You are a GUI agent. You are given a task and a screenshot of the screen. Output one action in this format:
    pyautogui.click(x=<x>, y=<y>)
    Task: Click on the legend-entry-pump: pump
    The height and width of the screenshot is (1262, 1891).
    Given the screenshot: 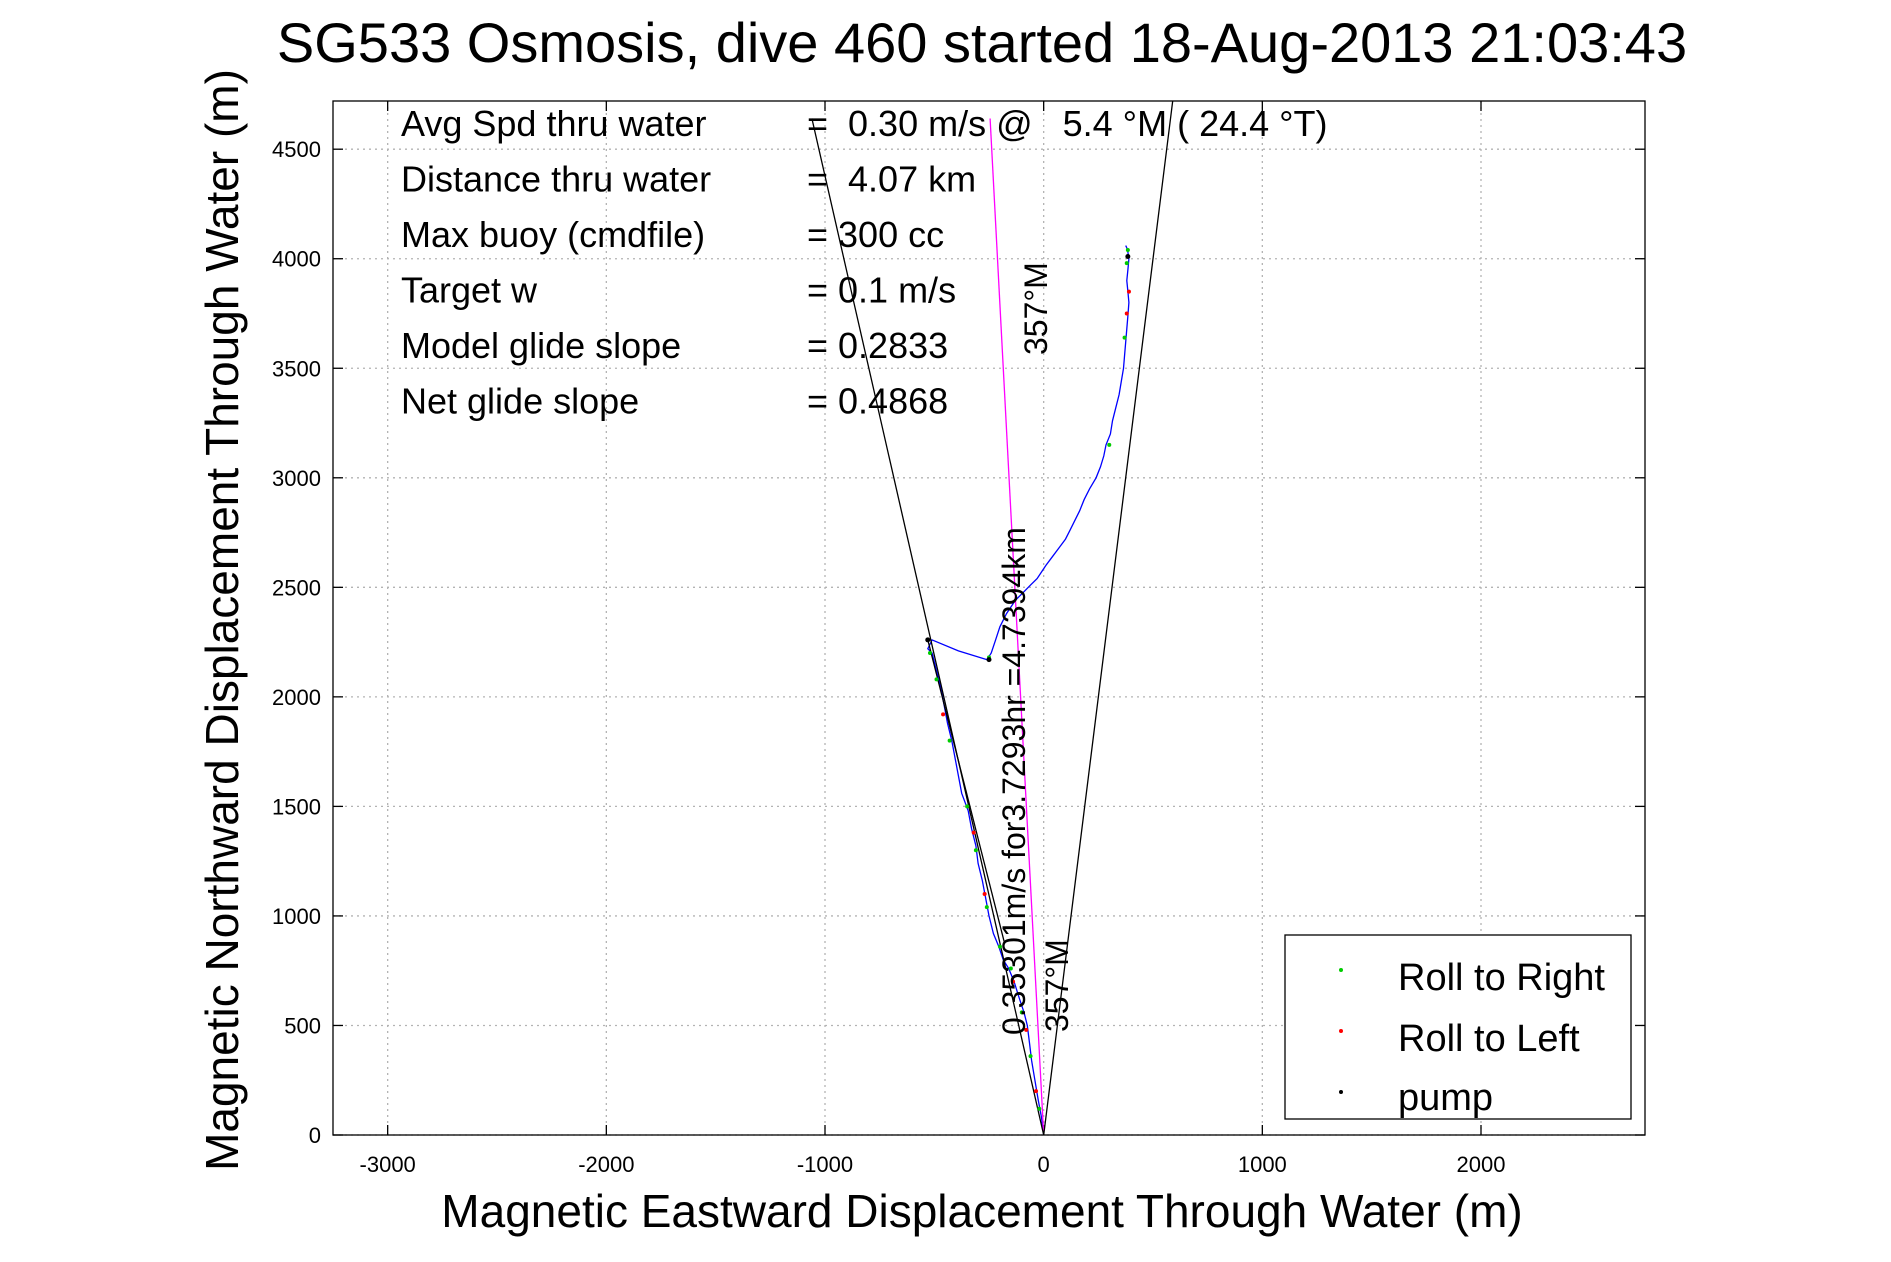 What is the action you would take?
    pyautogui.click(x=1416, y=1098)
    